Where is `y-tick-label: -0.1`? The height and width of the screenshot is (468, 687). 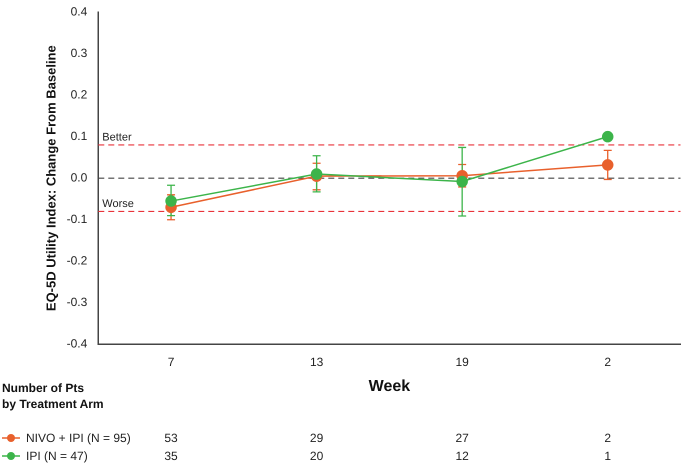
y-tick-label: -0.1 is located at coordinates (77, 219).